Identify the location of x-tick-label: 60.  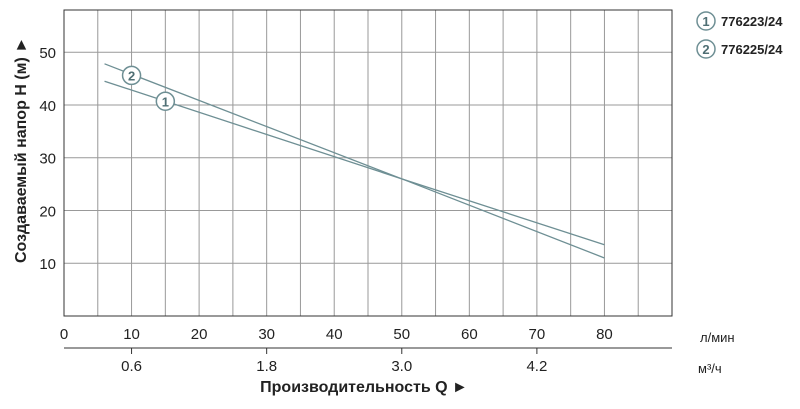
(469, 334).